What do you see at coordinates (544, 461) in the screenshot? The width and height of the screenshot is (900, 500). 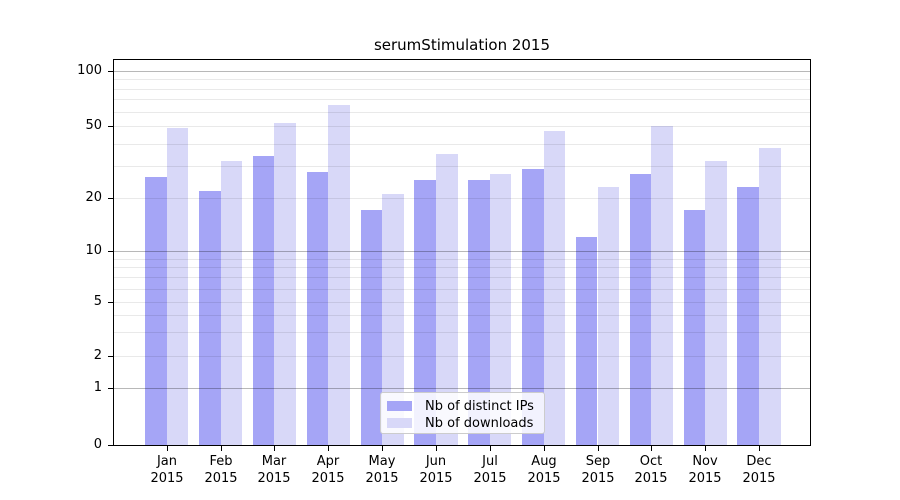 I see `x-tick-month: Aug` at bounding box center [544, 461].